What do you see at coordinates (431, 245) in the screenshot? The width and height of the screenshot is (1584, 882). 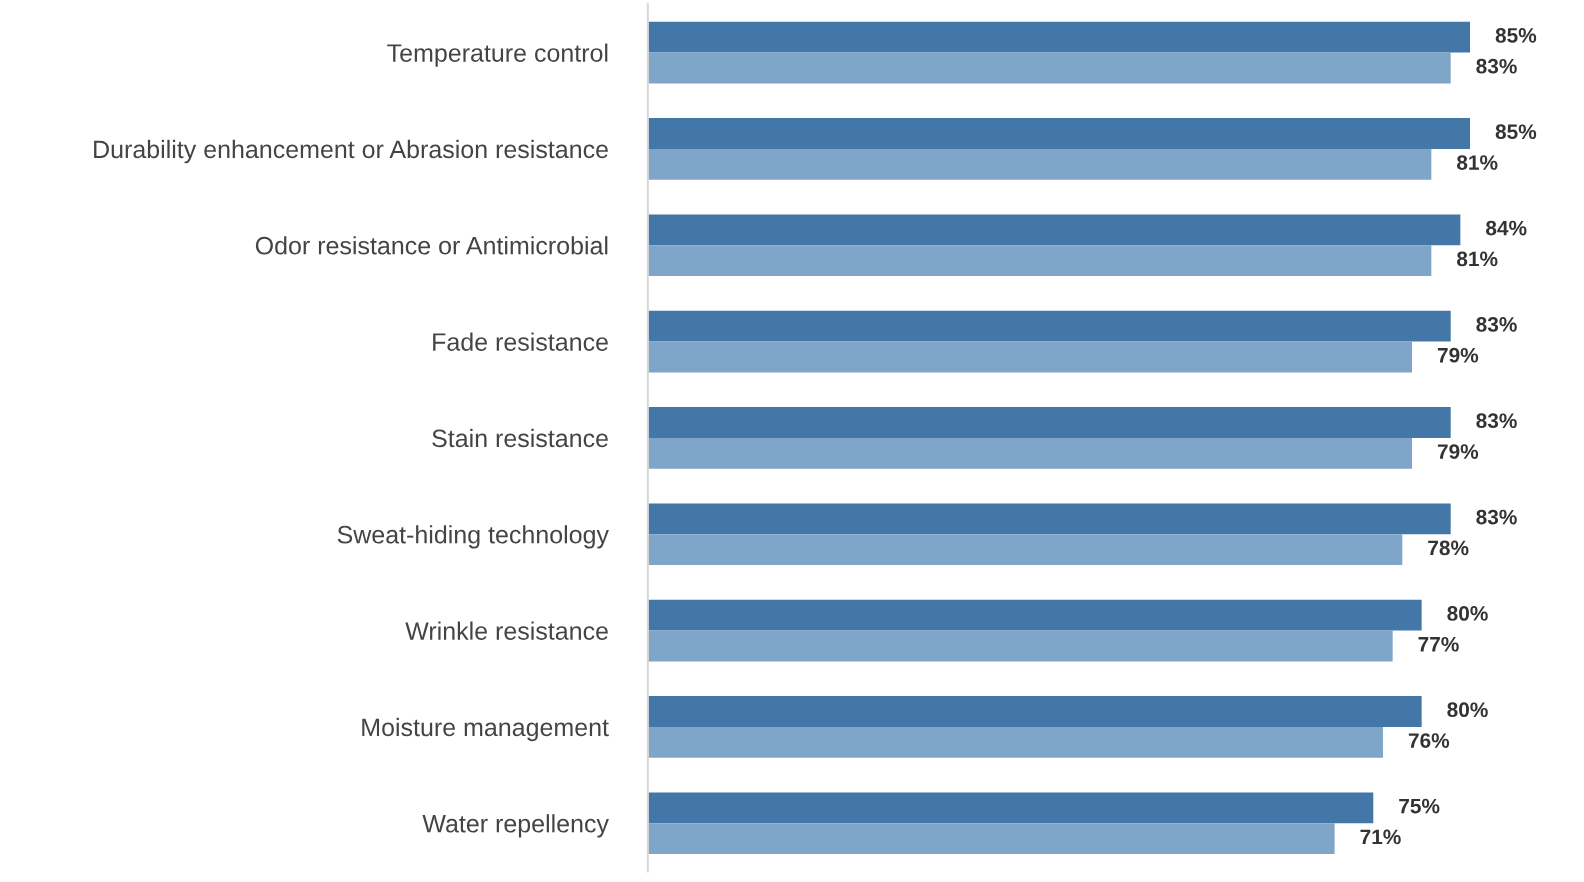 I see `y-tick-label: Odor resistance or Antimicrobial` at bounding box center [431, 245].